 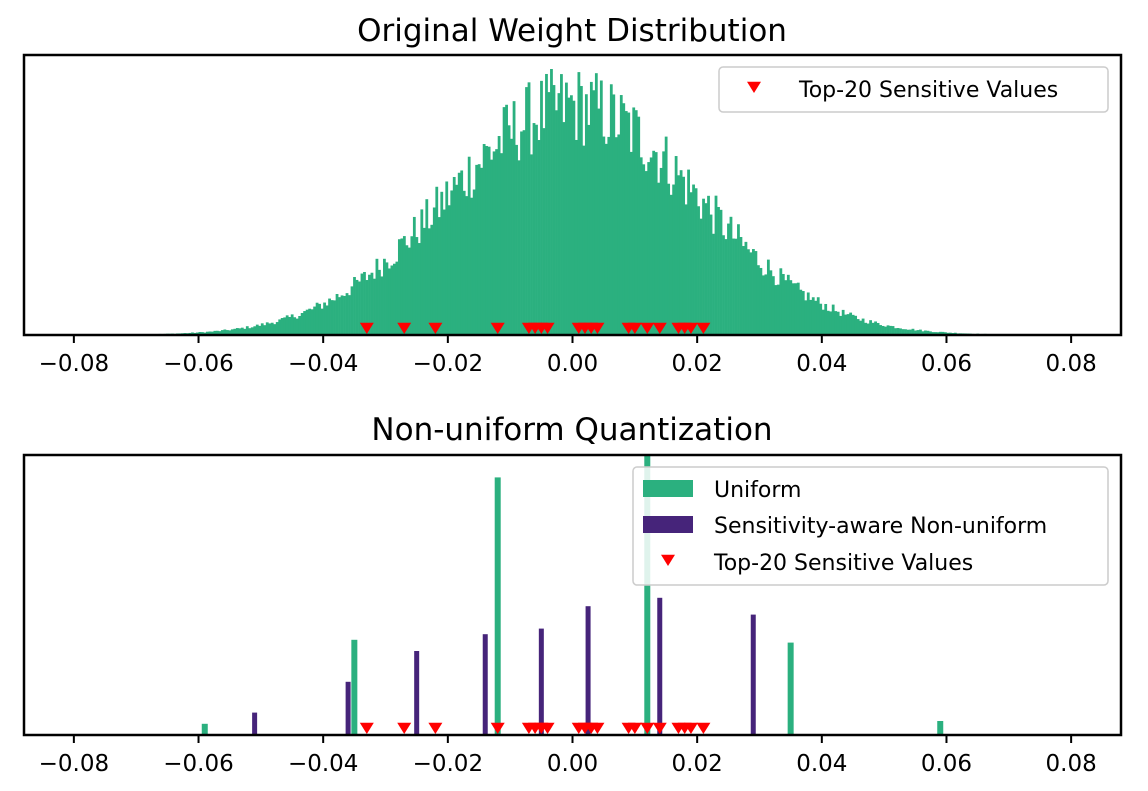 What do you see at coordinates (668, 560) in the screenshot?
I see `legend-marker-sensitive` at bounding box center [668, 560].